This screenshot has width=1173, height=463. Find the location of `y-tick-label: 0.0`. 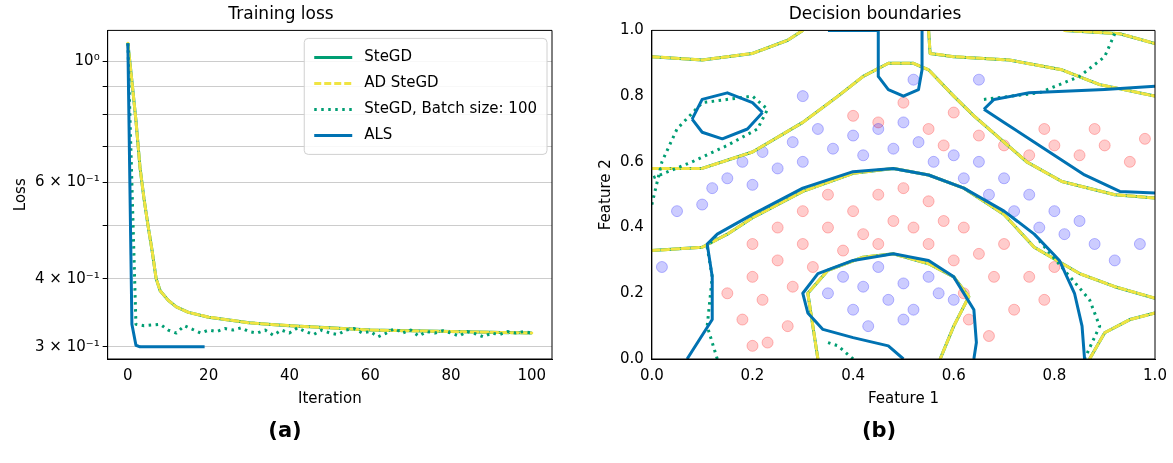

y-tick-label: 0.0 is located at coordinates (632, 357).